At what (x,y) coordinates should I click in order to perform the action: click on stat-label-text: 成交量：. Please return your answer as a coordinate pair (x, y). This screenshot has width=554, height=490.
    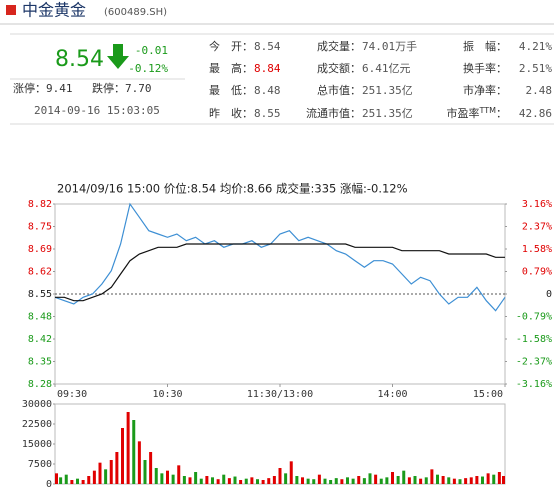
    Looking at the image, I should click on (339, 46).